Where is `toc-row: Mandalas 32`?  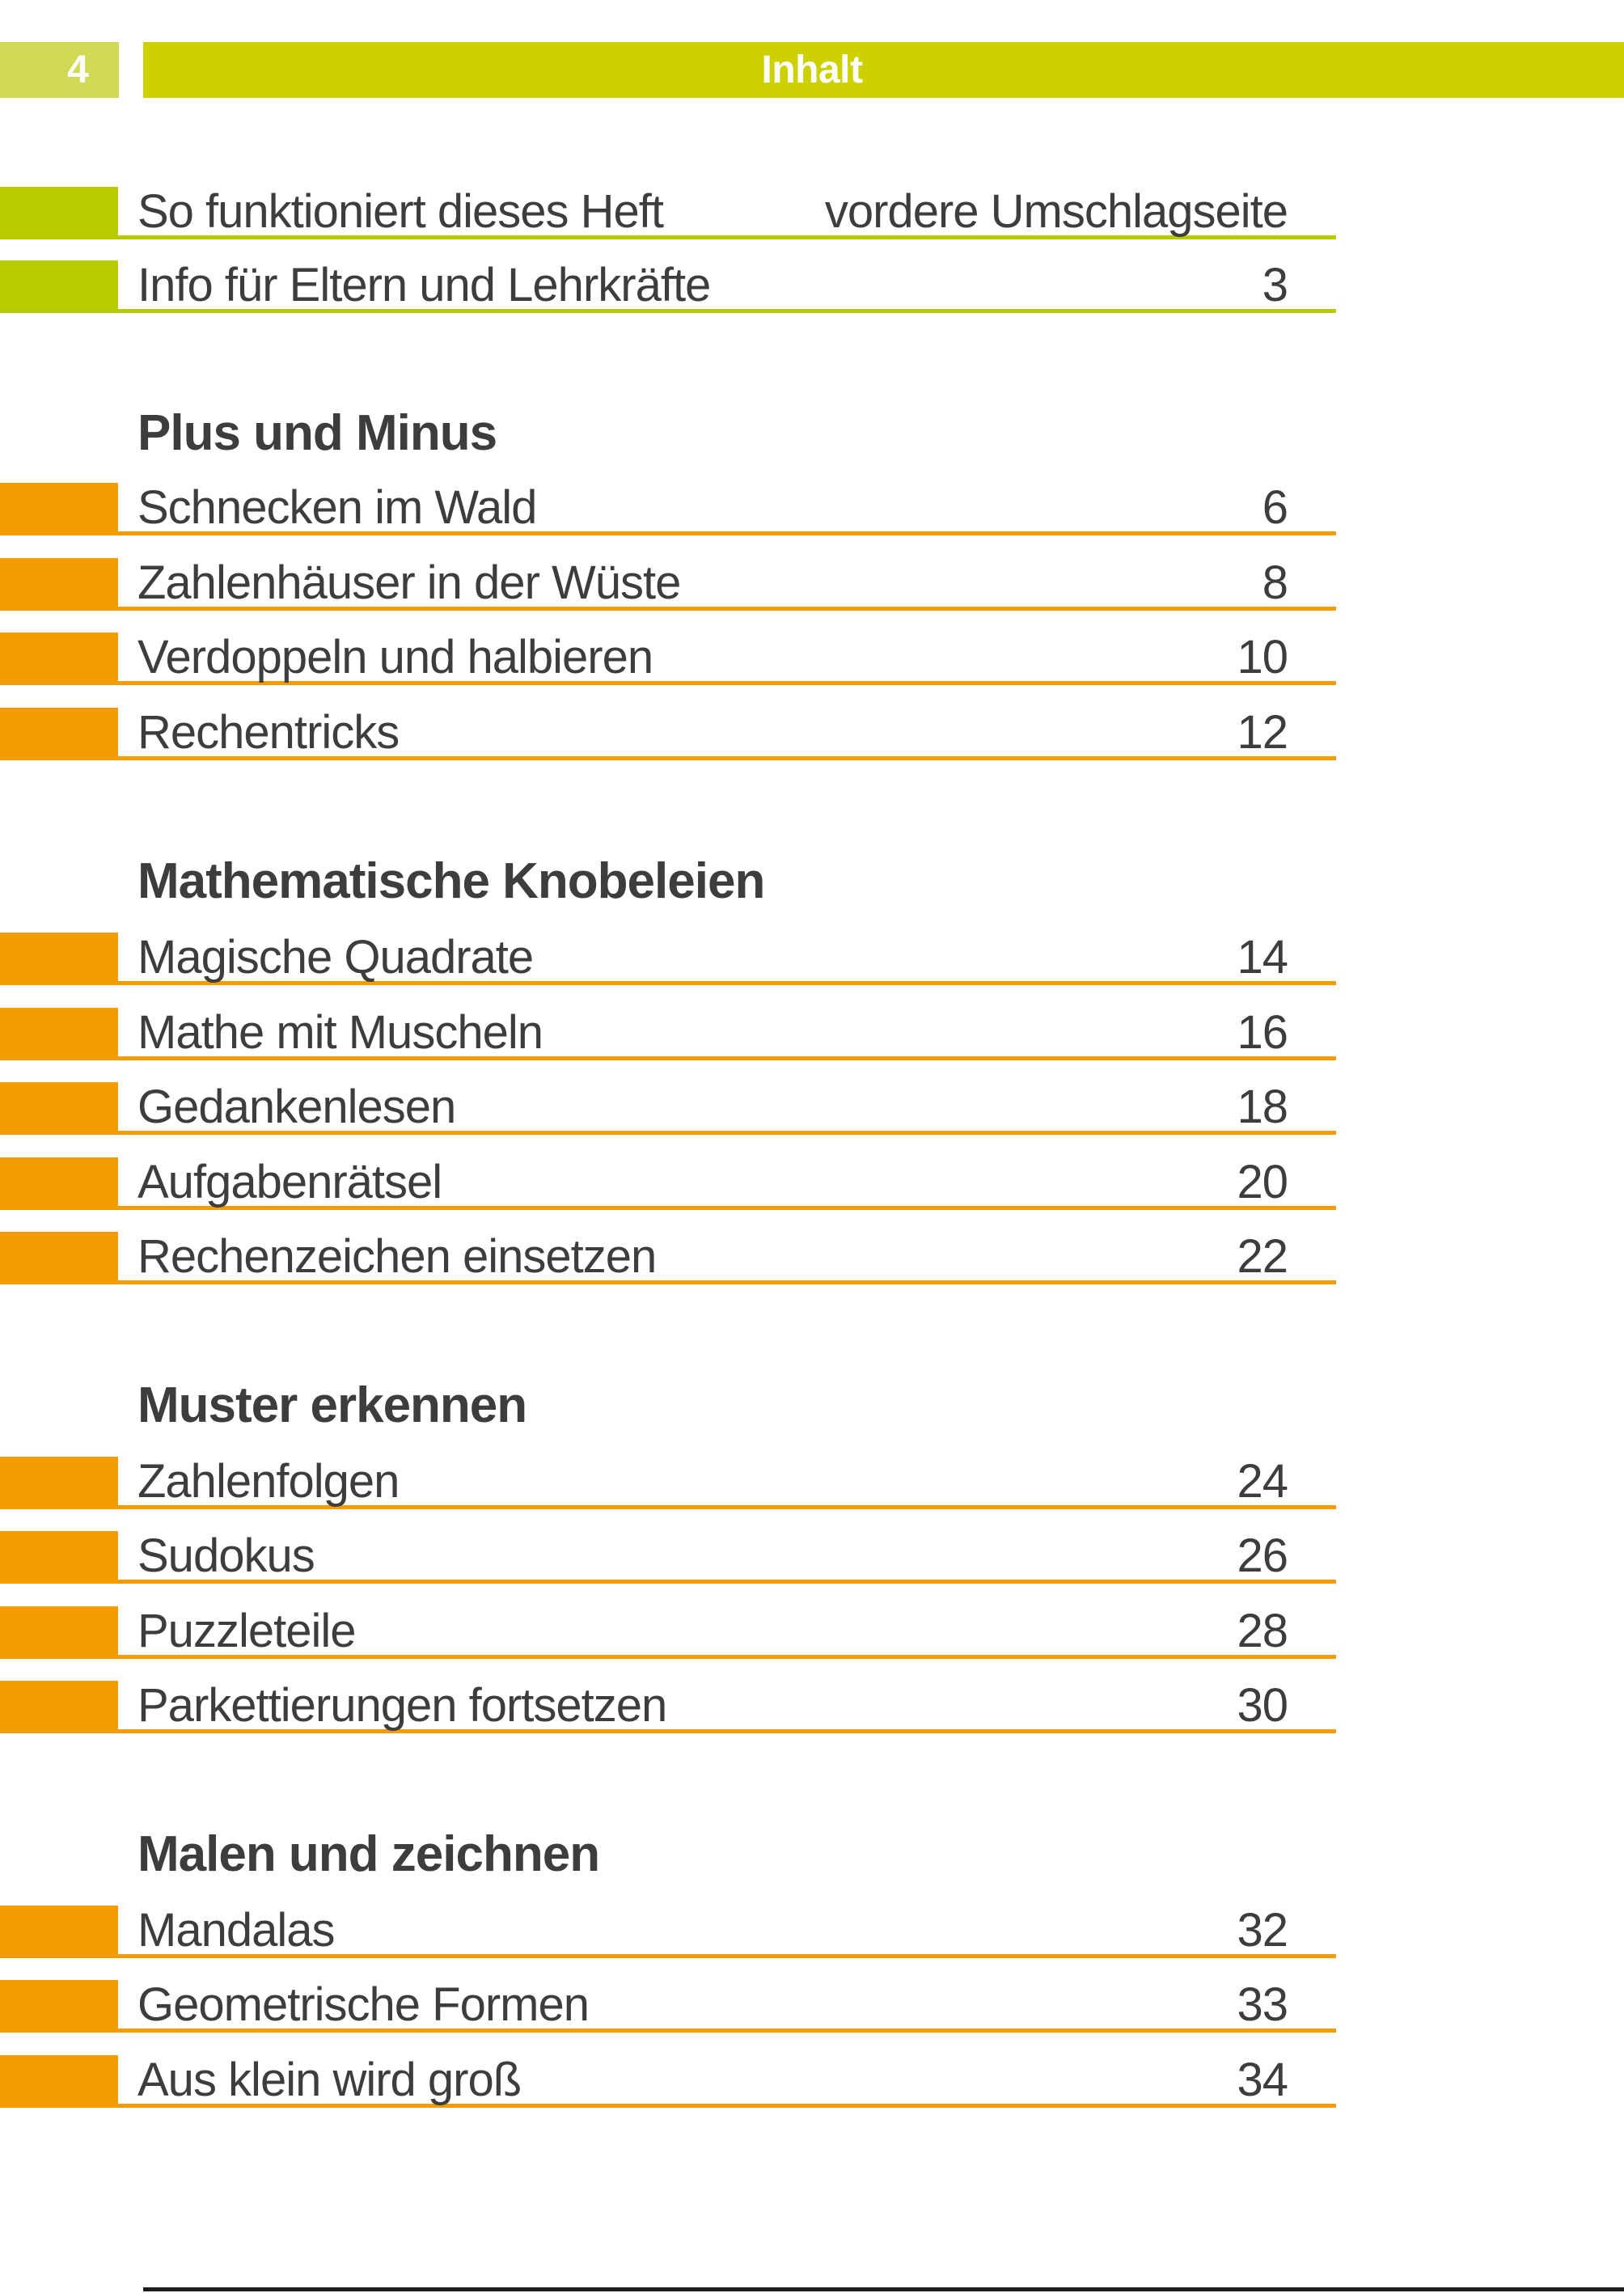
toc-row: Mandalas 32 is located at coordinates (668, 1932).